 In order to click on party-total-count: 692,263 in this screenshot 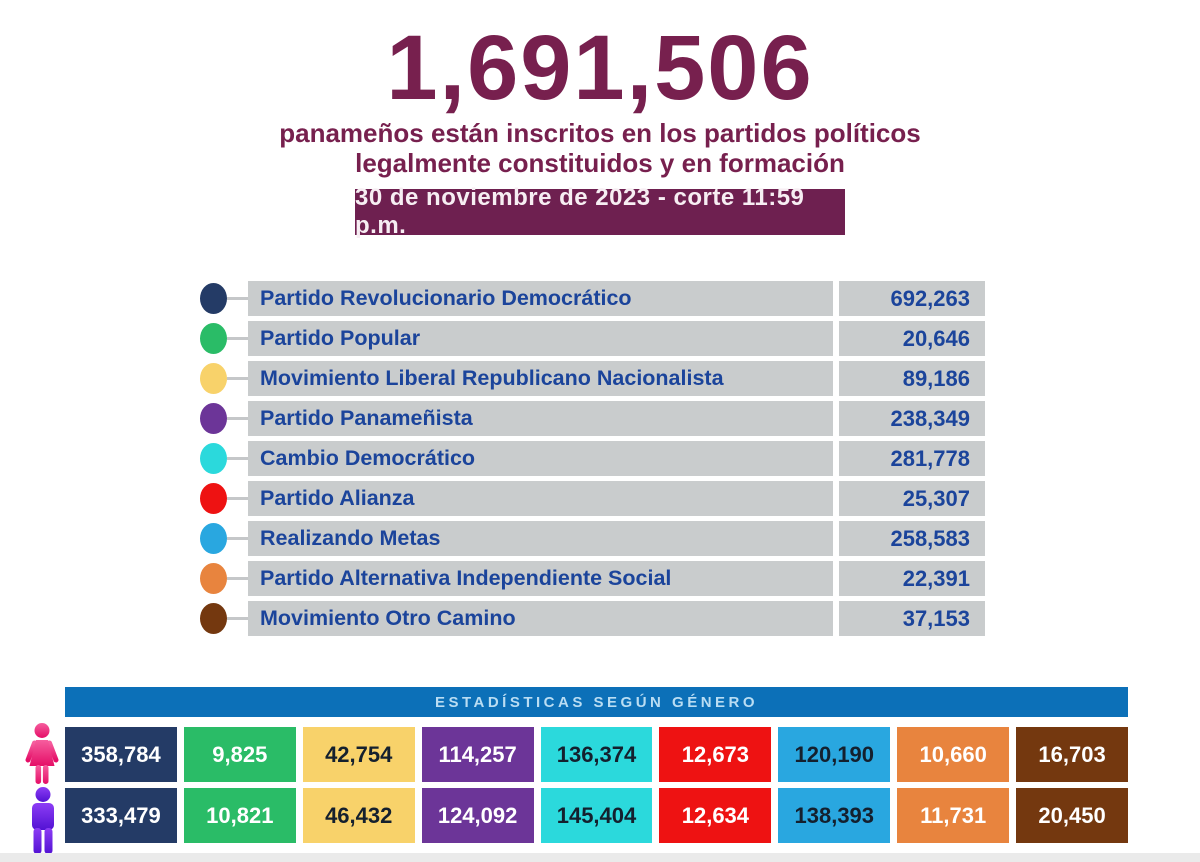, I will do `click(912, 298)`.